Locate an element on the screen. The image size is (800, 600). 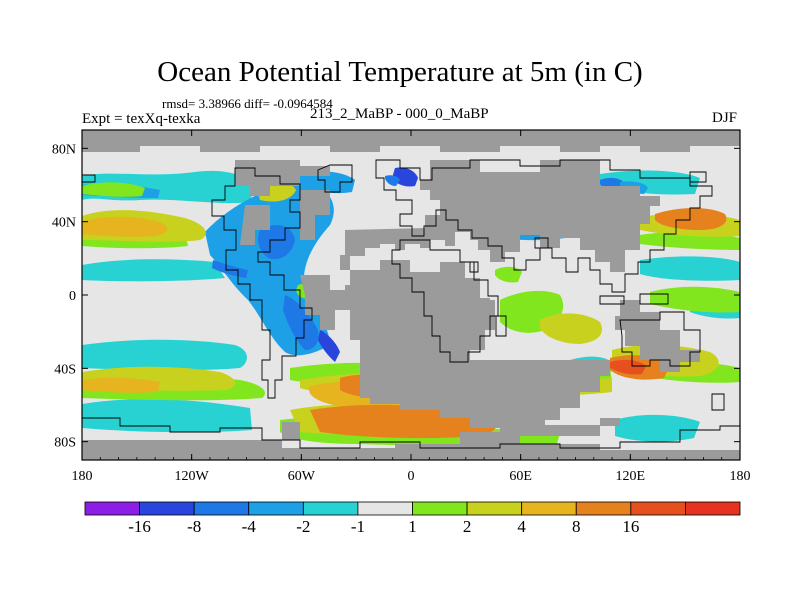
contour-cyan-east-pacific is located at coordinates (690, 268).